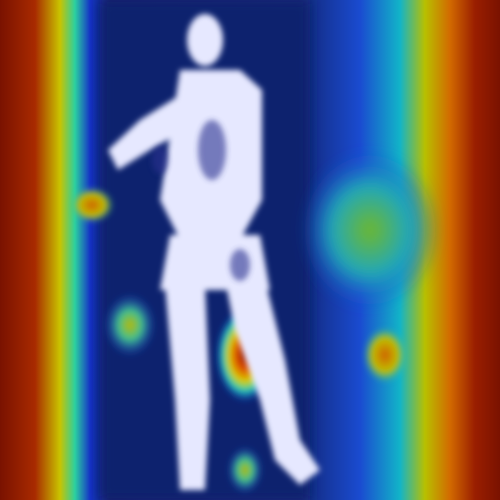 The height and width of the screenshot is (500, 500). Describe the element at coordinates (92, 205) in the screenshot. I see `hotspot-left-edge` at that location.